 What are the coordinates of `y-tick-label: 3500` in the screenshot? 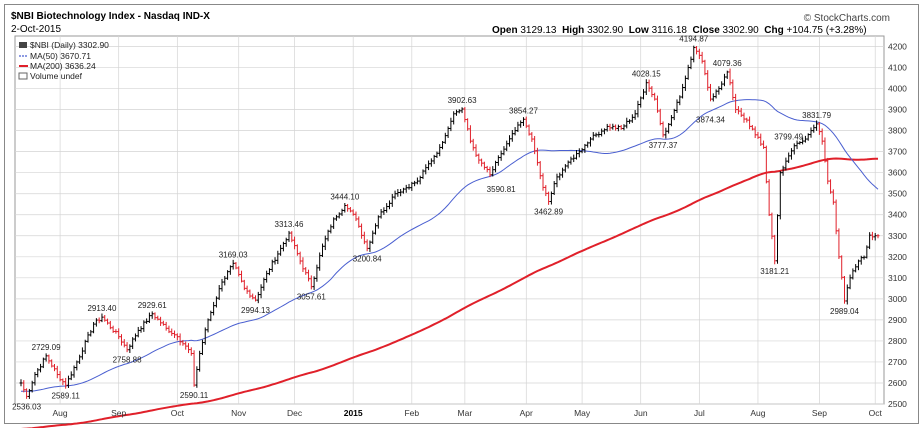 It's located at (897, 194).